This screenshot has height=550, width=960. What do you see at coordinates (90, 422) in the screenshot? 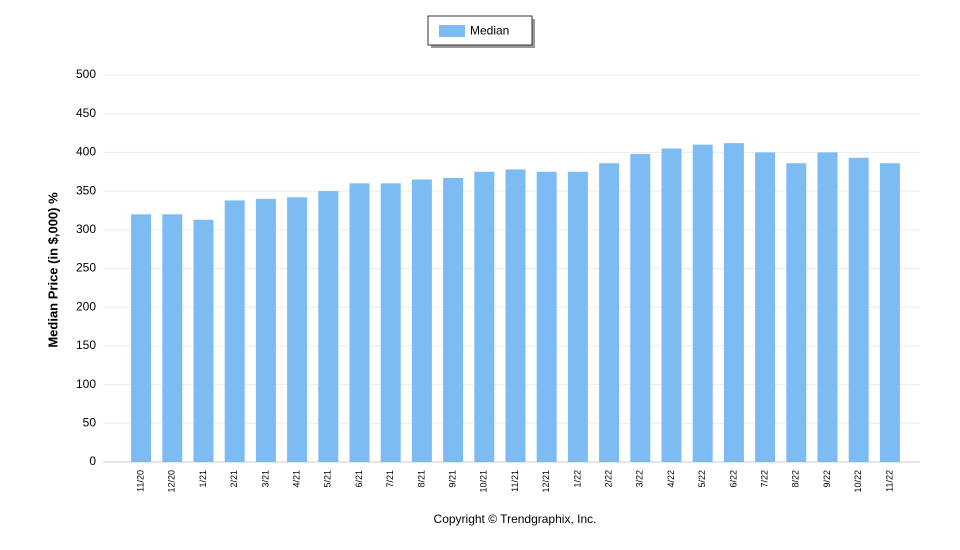
I see `y-tick-label: 50` at bounding box center [90, 422].